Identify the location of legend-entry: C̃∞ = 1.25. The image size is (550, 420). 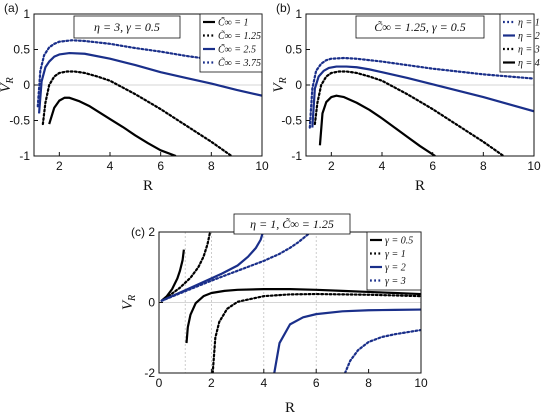
(239, 35).